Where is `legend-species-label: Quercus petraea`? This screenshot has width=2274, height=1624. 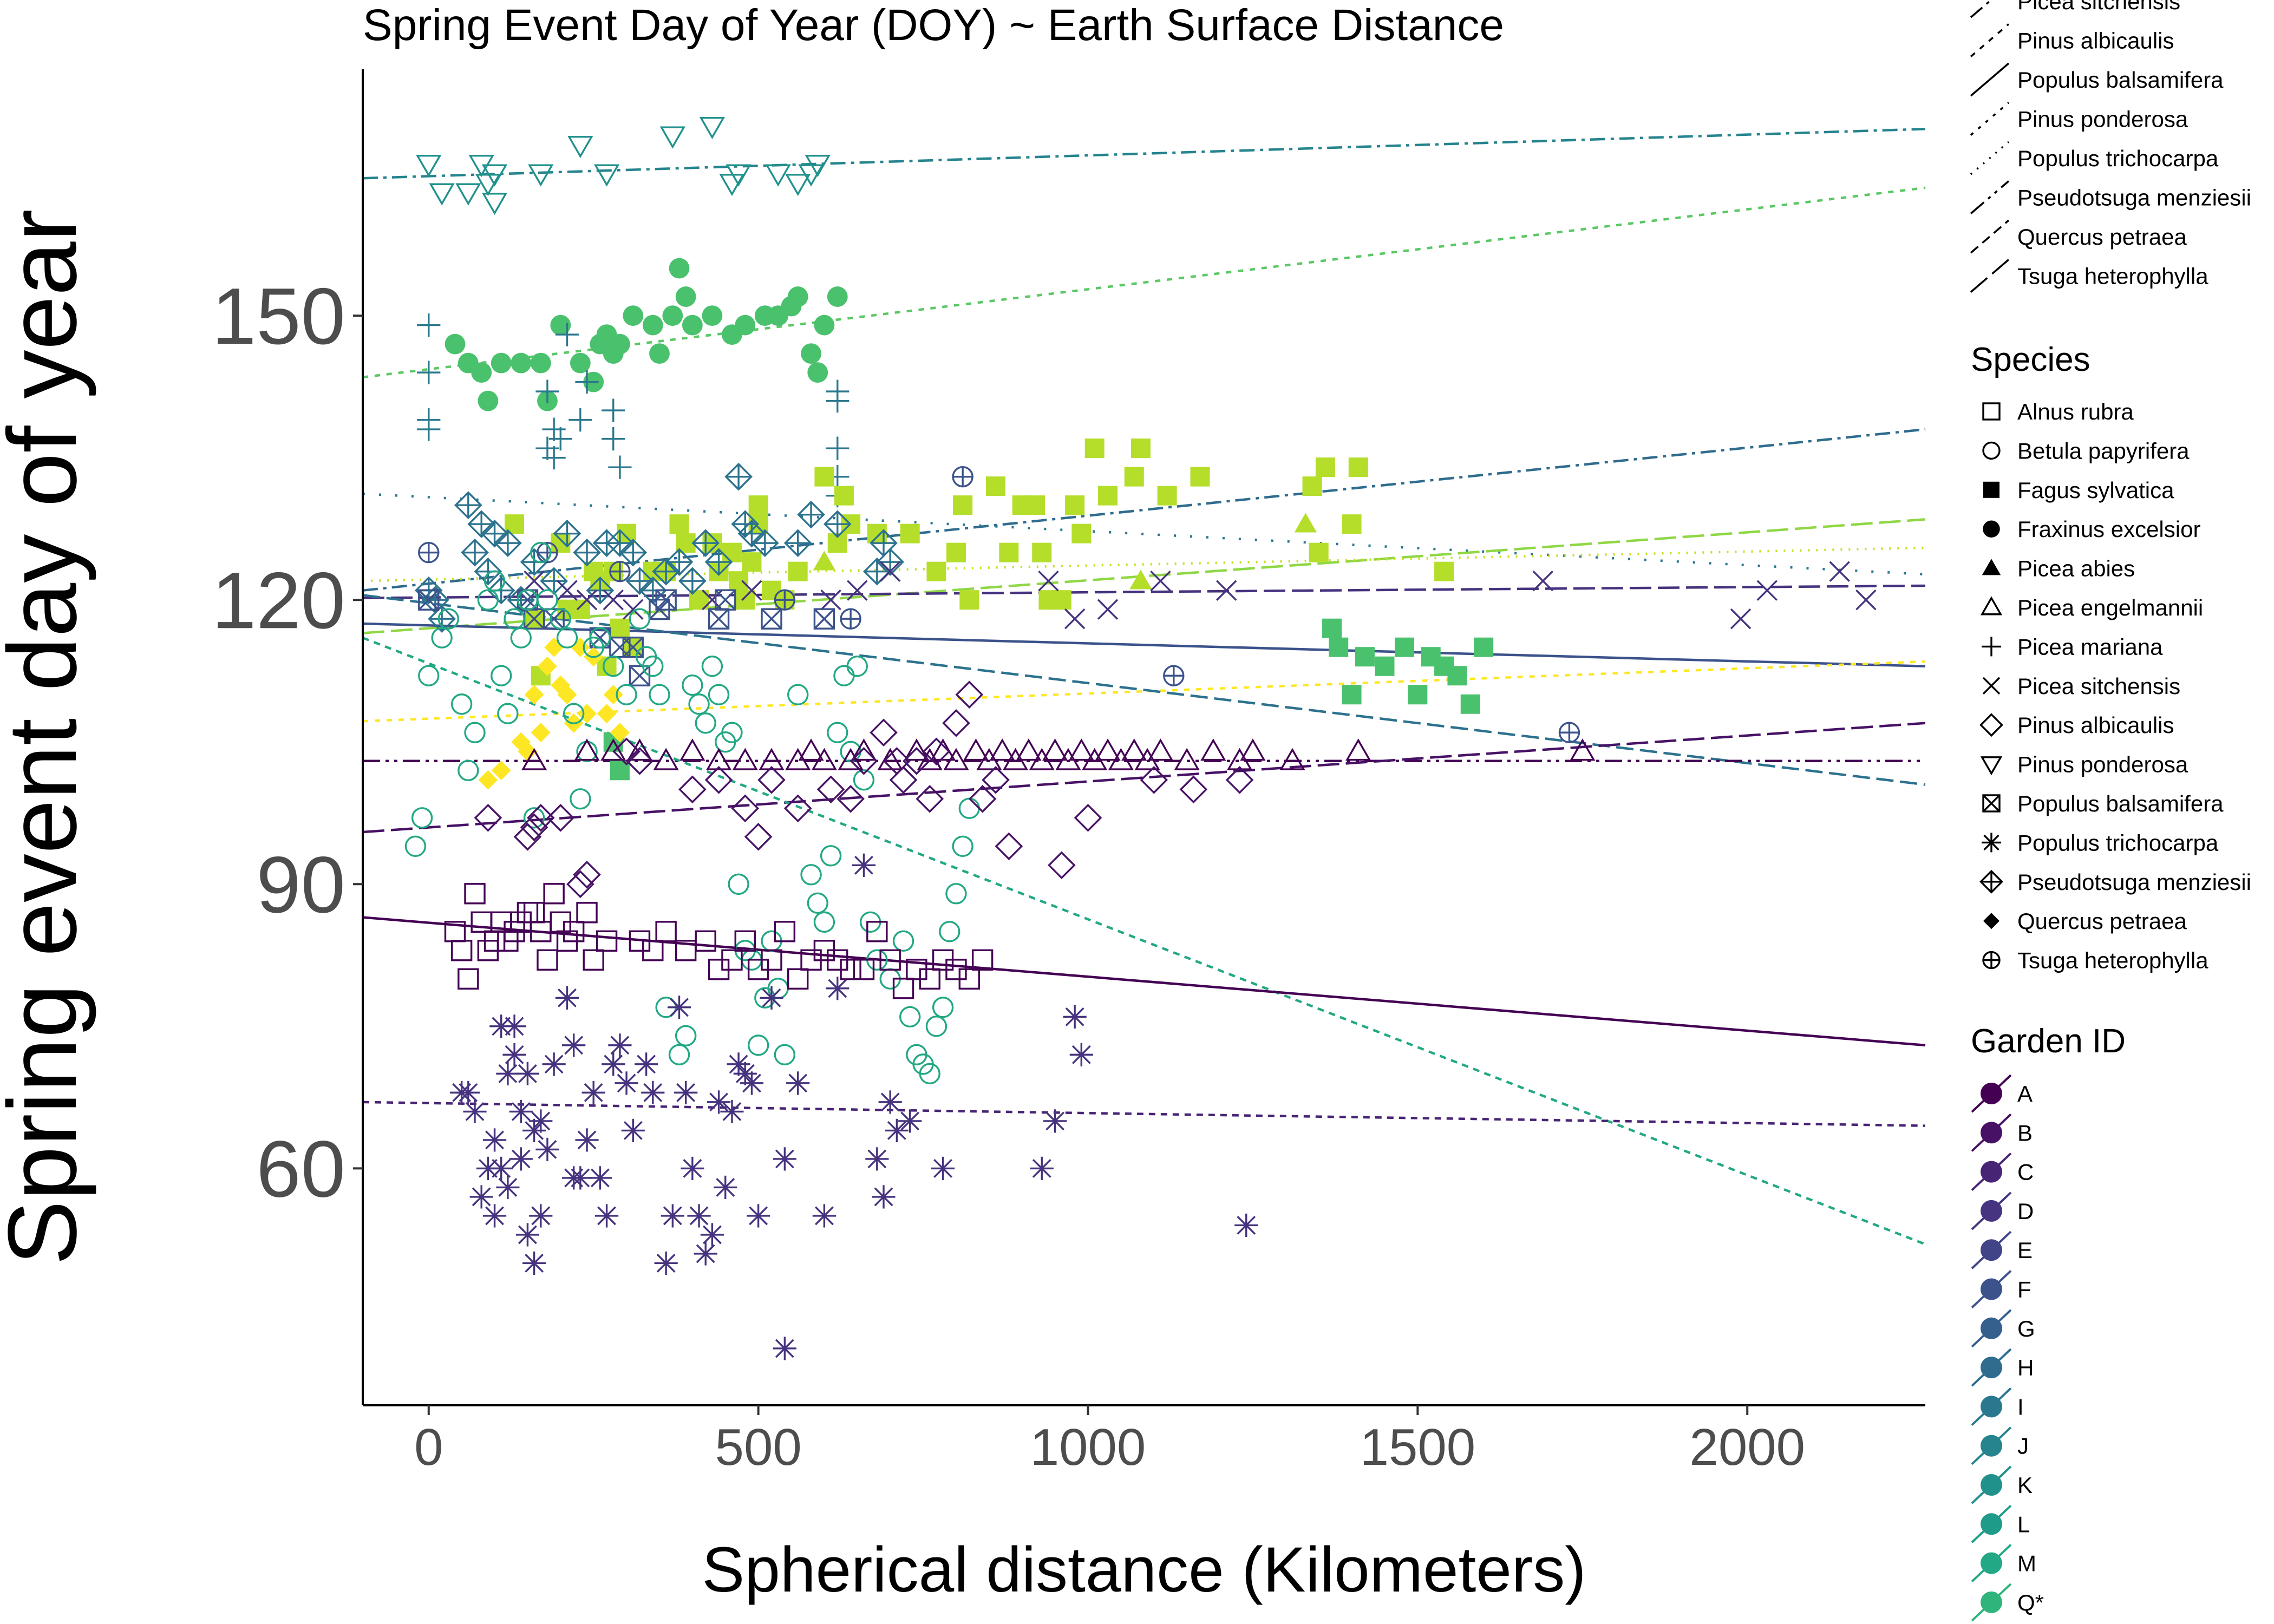 legend-species-label: Quercus petraea is located at coordinates (2102, 921).